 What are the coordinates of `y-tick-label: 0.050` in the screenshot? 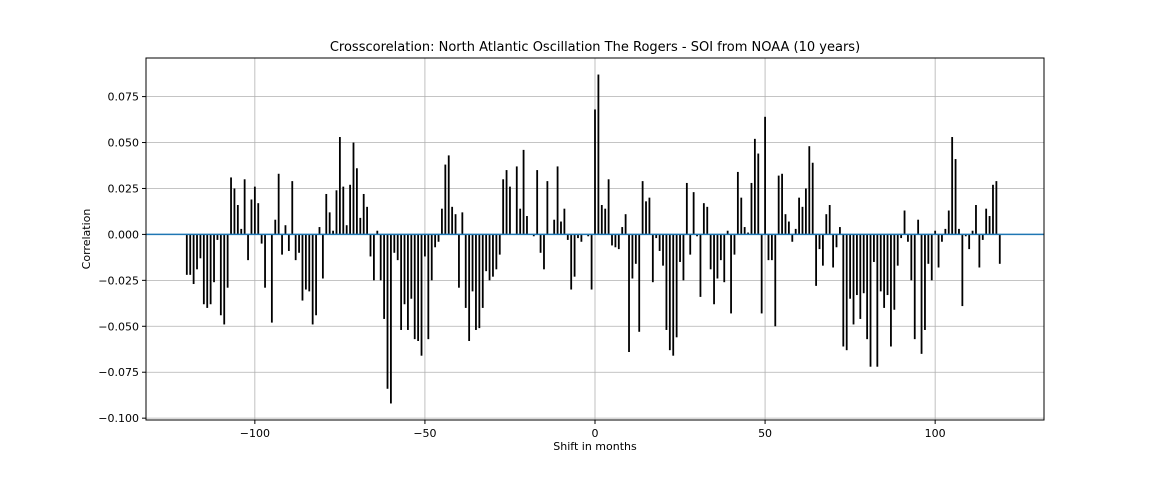 It's located at (124, 143).